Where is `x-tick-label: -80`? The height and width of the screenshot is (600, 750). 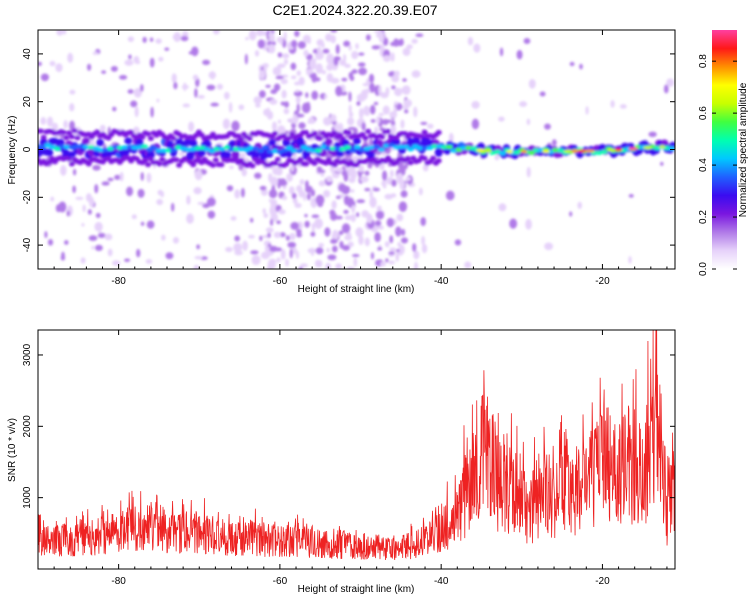
x-tick-label: -80 is located at coordinates (118, 281).